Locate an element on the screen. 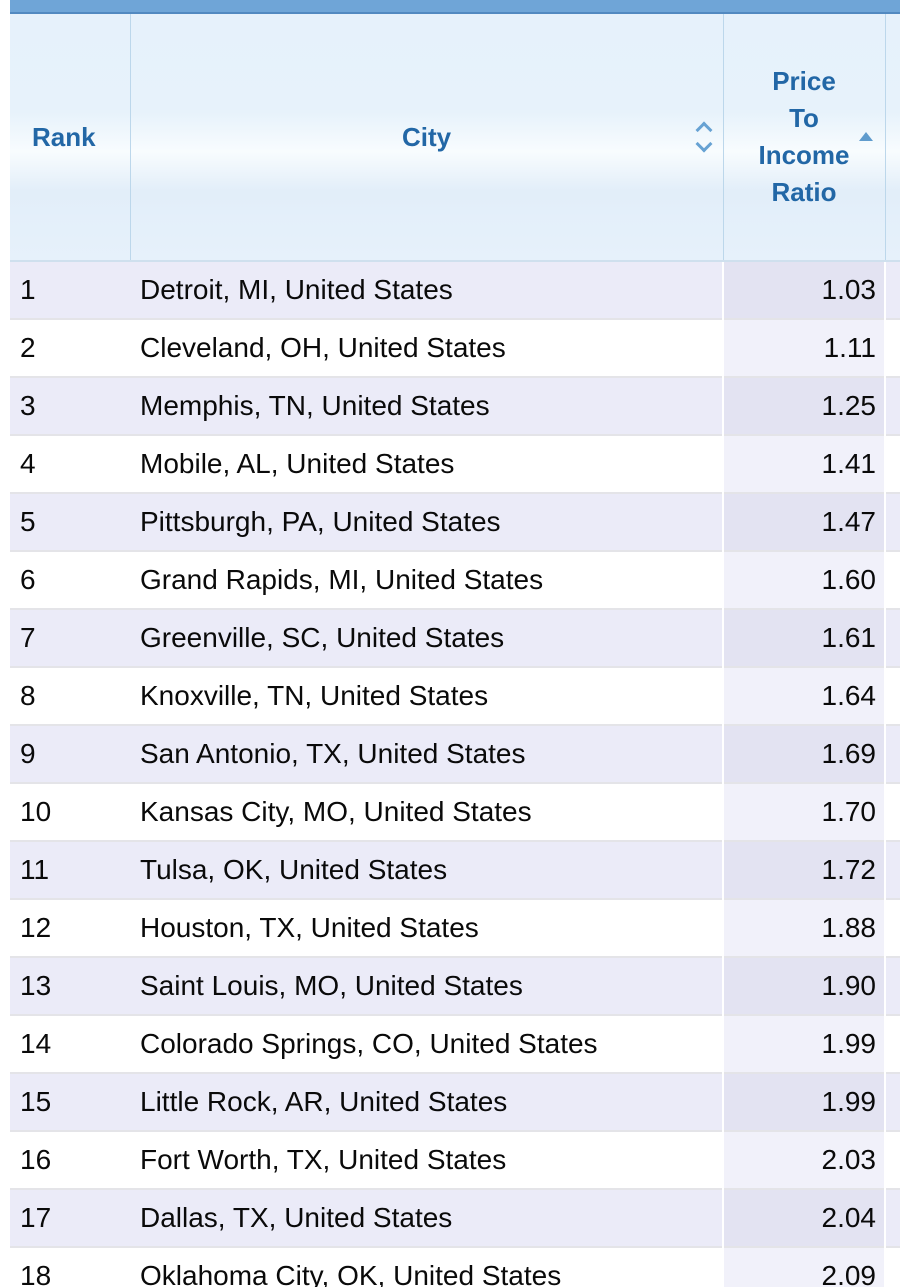 The width and height of the screenshot is (900, 1287). table-row: 1 Detroit, MI, United States 1.03 is located at coordinates (455, 290).